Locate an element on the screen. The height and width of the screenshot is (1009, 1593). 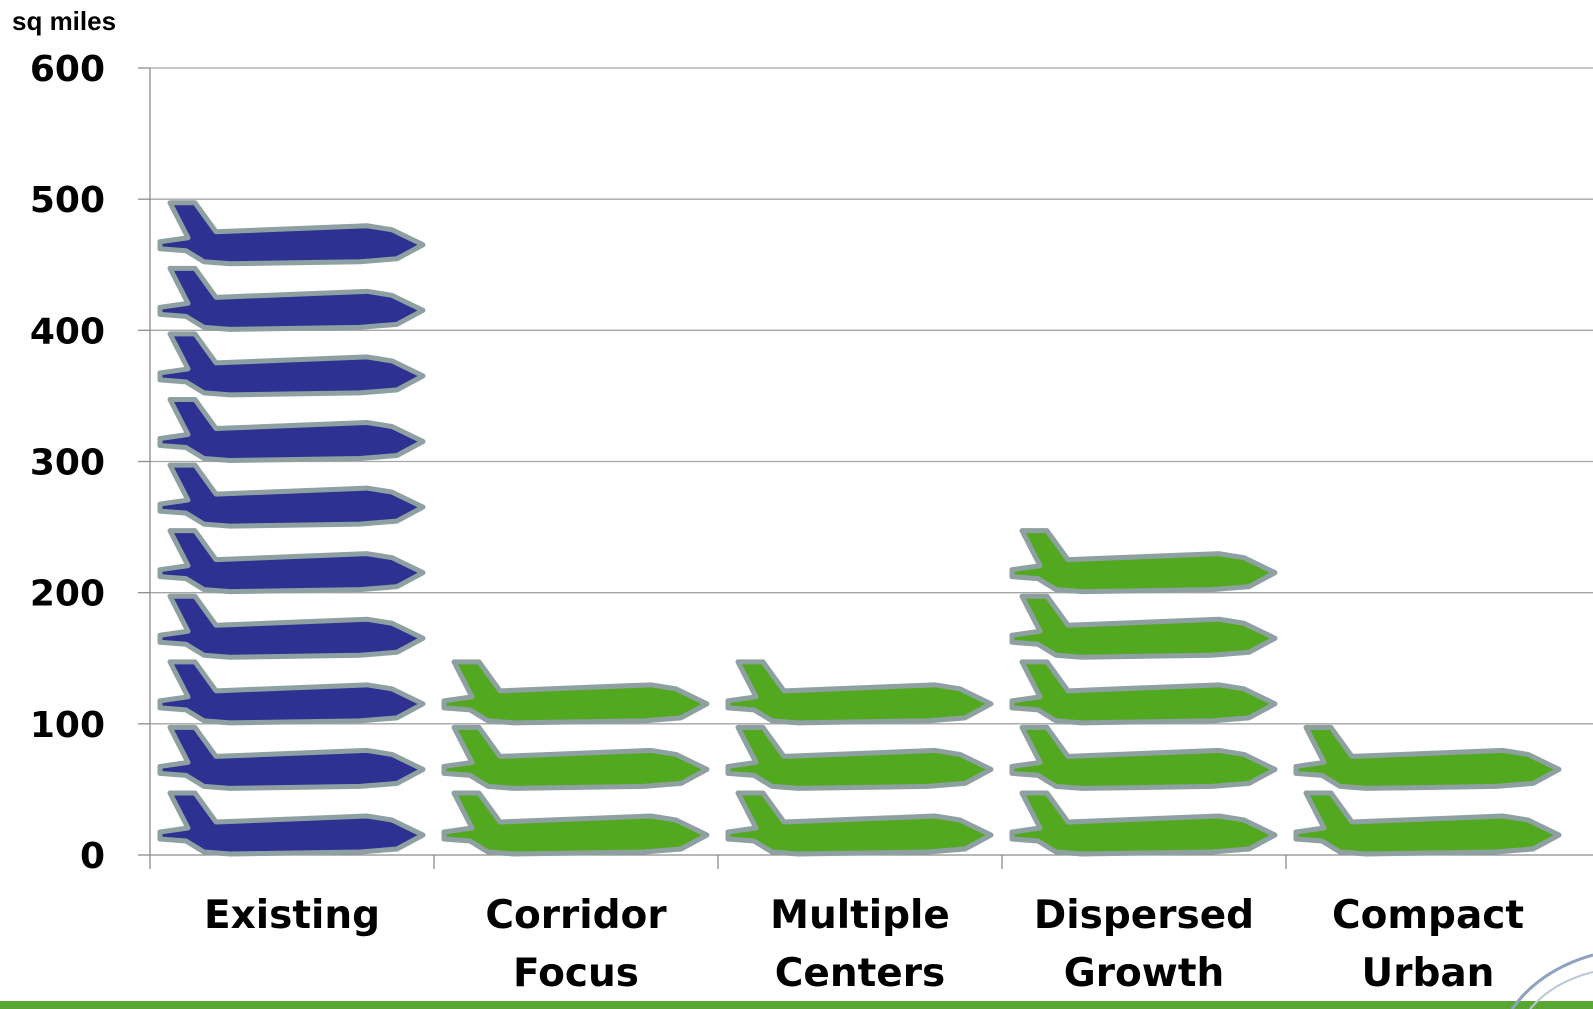
footer-band is located at coordinates (796, 1005).